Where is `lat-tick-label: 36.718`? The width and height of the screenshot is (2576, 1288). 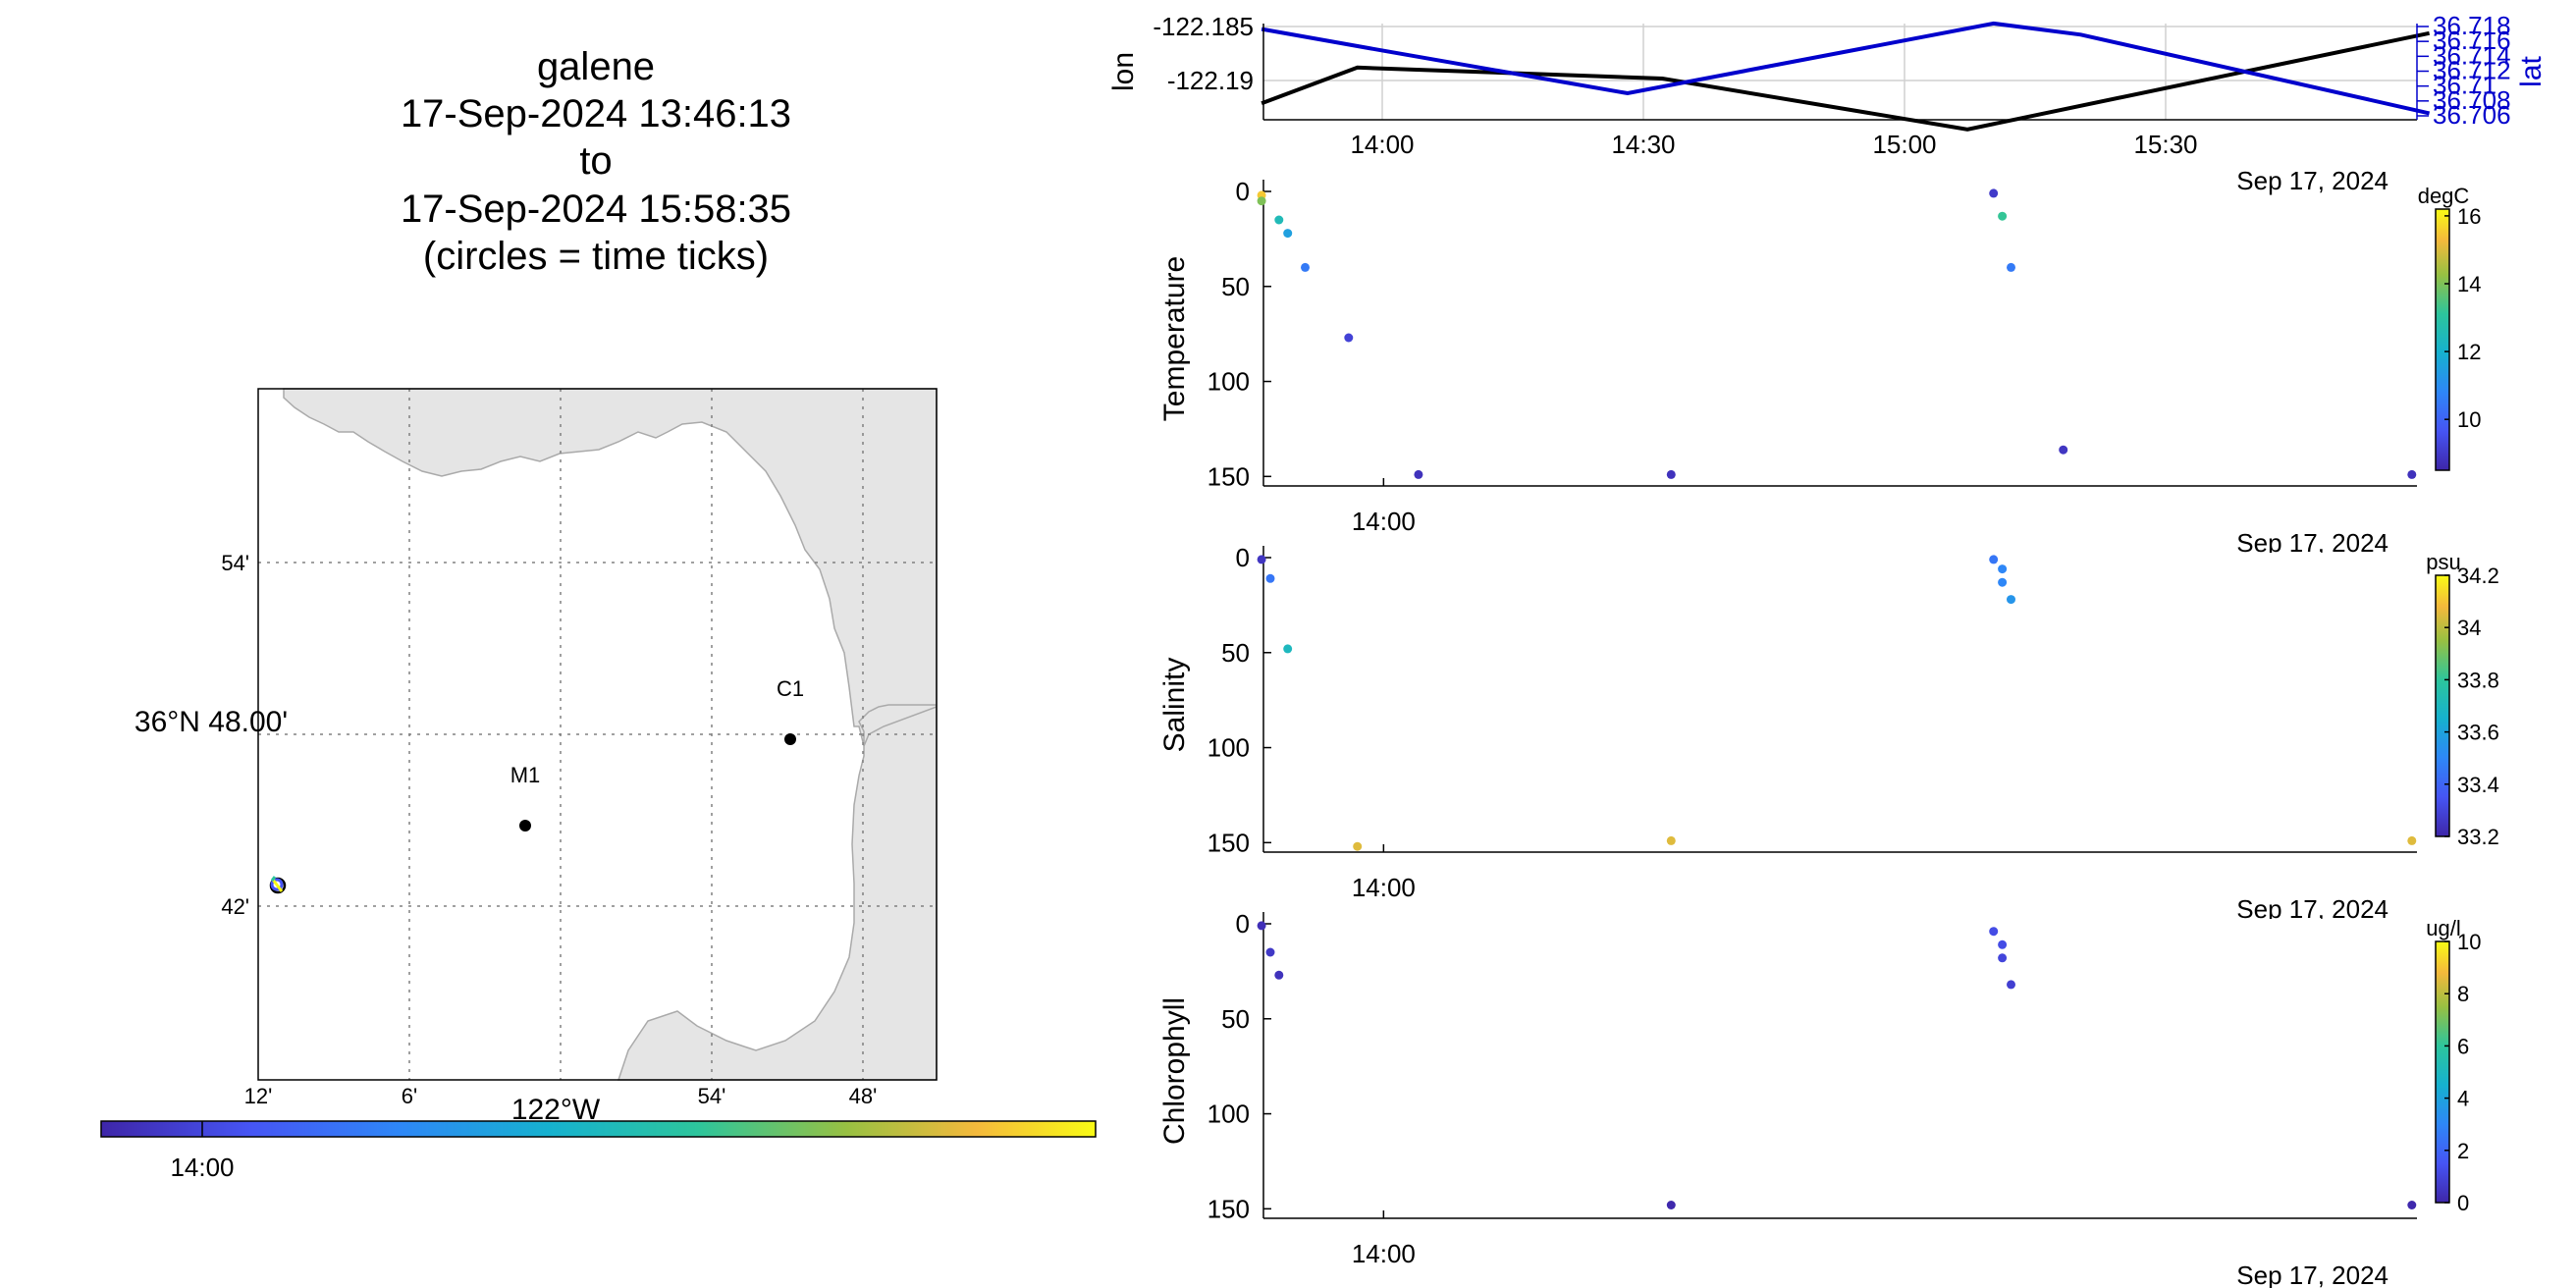 lat-tick-label: 36.718 is located at coordinates (2472, 25).